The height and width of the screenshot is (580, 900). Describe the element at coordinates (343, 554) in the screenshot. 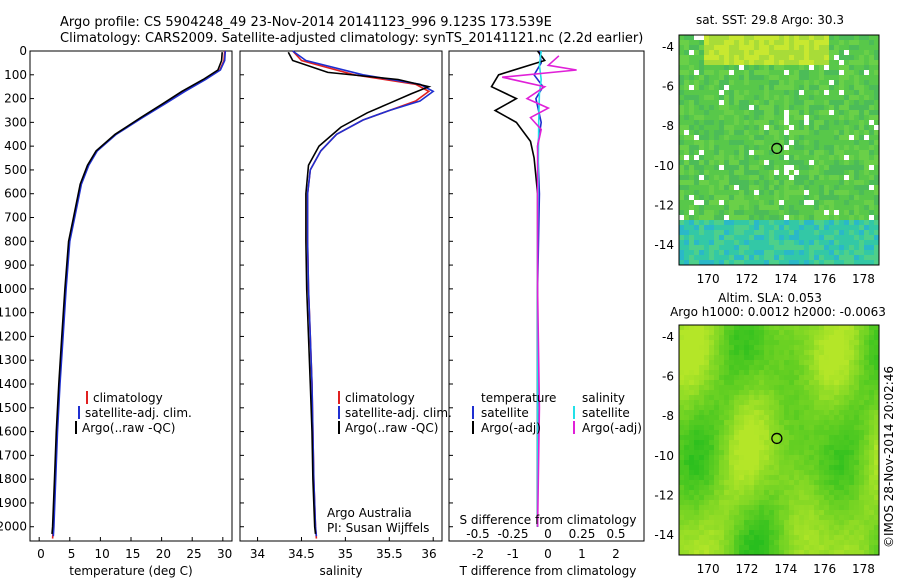

I see `salinity-x-tick-labels: 34 34.5 35 35.5 36` at that location.